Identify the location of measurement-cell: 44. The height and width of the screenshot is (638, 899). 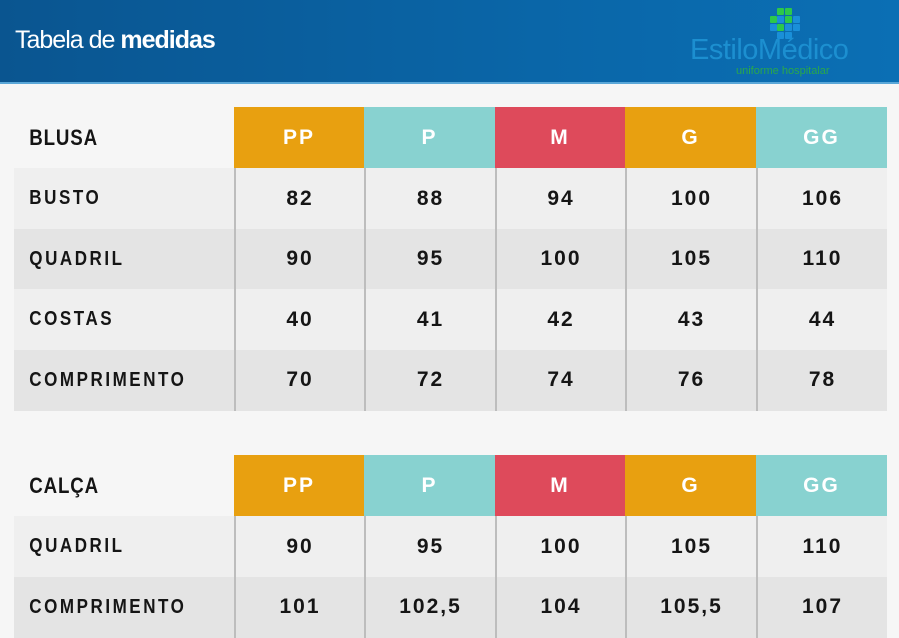
(821, 319).